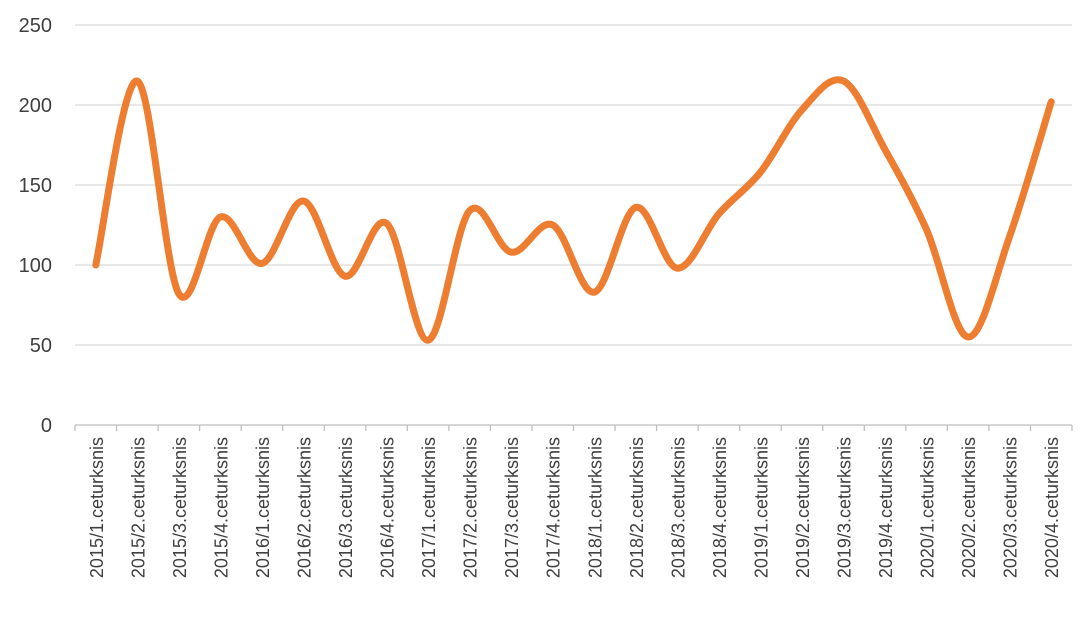  Describe the element at coordinates (429, 507) in the screenshot. I see `x-tick-label: 2017/1.ceturksnis` at that location.